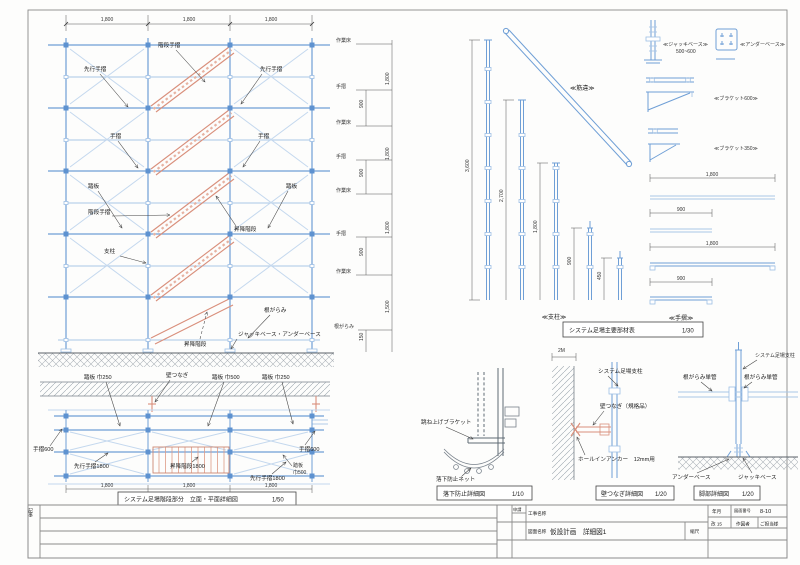 Image resolution: width=800 pixels, height=565 pixels. What do you see at coordinates (187, 466) in the screenshot?
I see `callout-stairs-plan: 昇降階段1800` at bounding box center [187, 466].